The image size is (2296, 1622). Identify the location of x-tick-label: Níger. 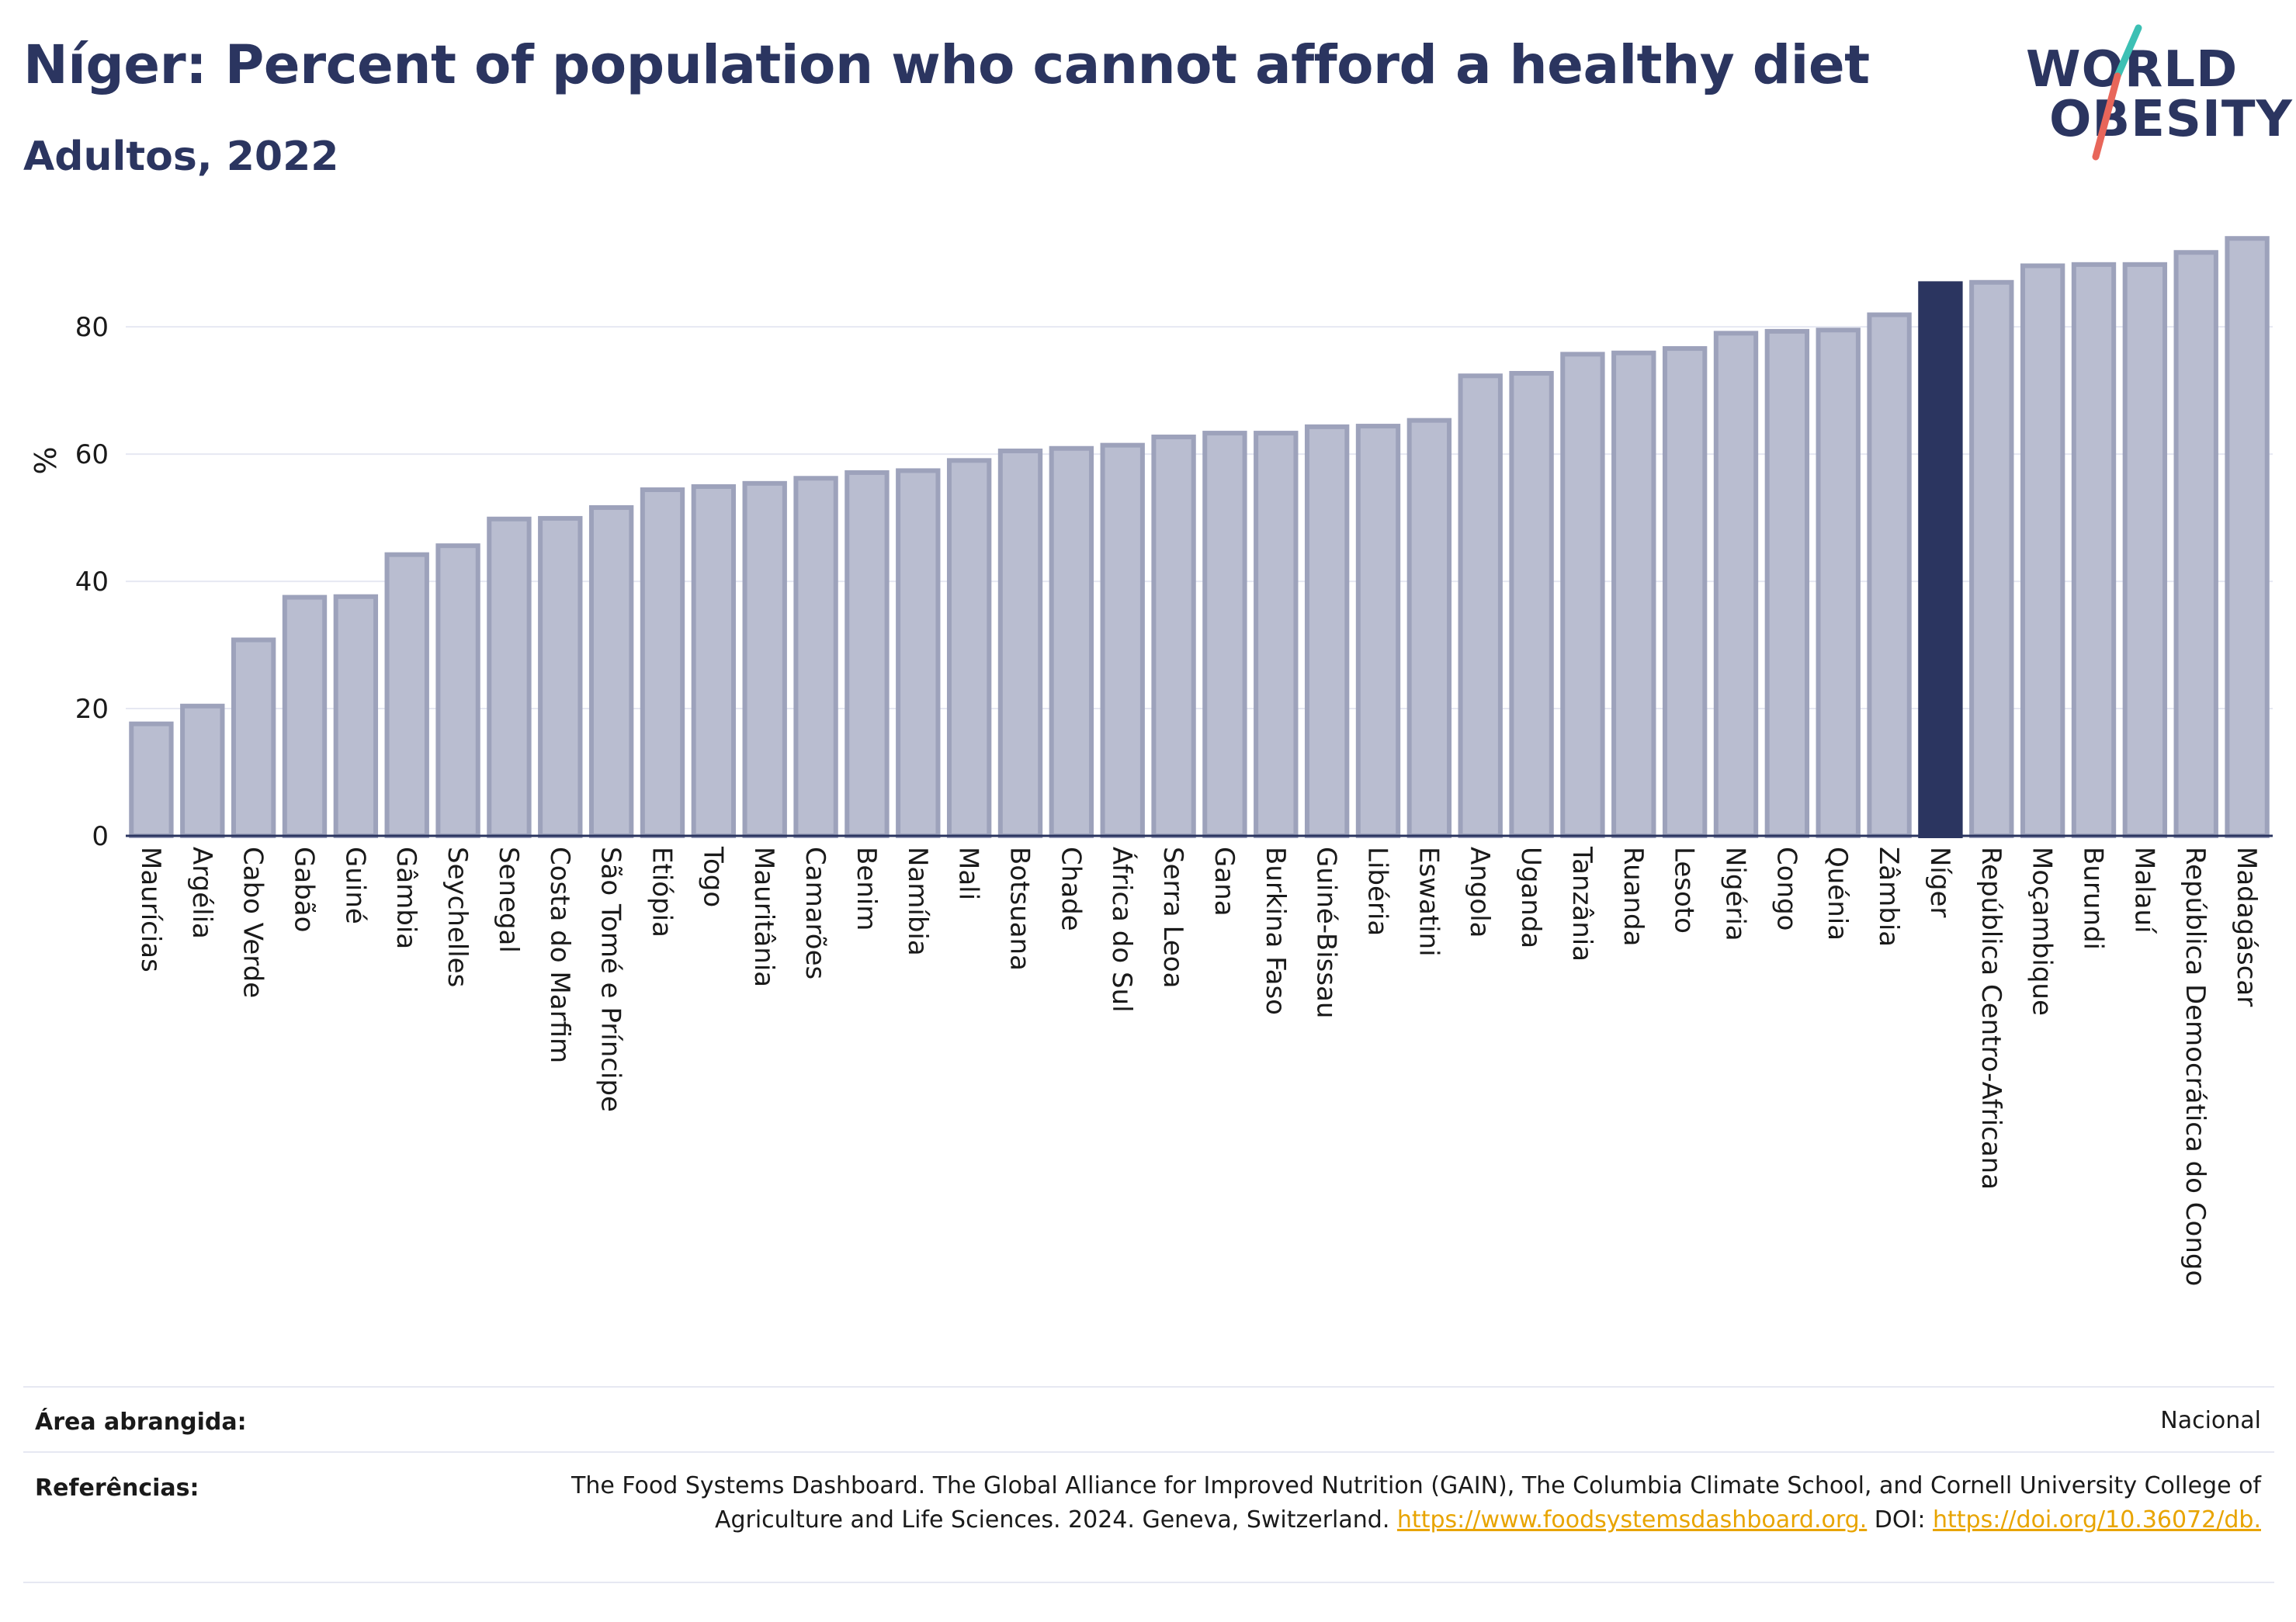
(1939, 882).